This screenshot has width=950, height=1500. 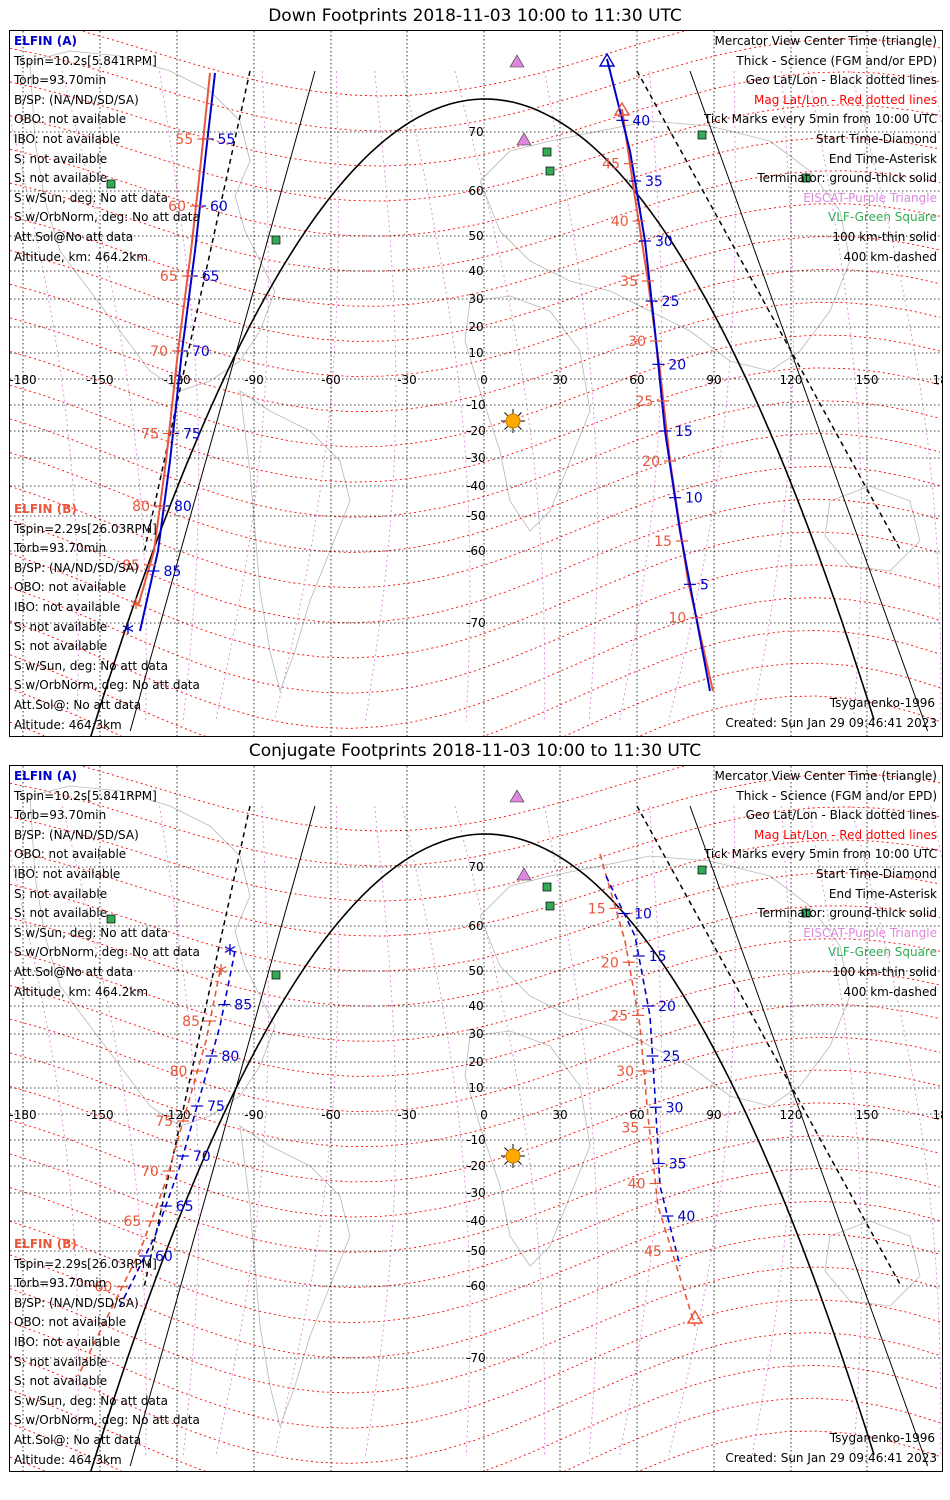 I want to click on info-line: Torb=93.70min, so click(x=60, y=548).